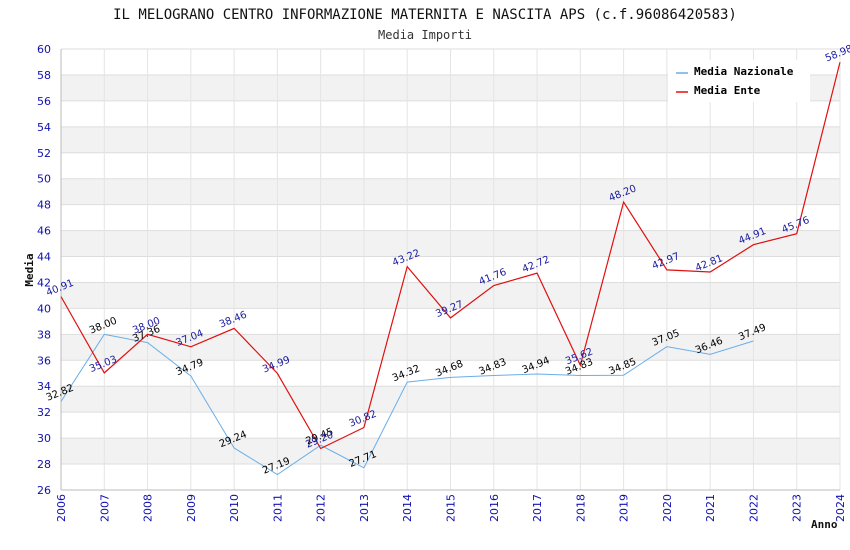 The width and height of the screenshot is (850, 550). Describe the element at coordinates (44, 438) in the screenshot. I see `y-tick-label: 30` at that location.